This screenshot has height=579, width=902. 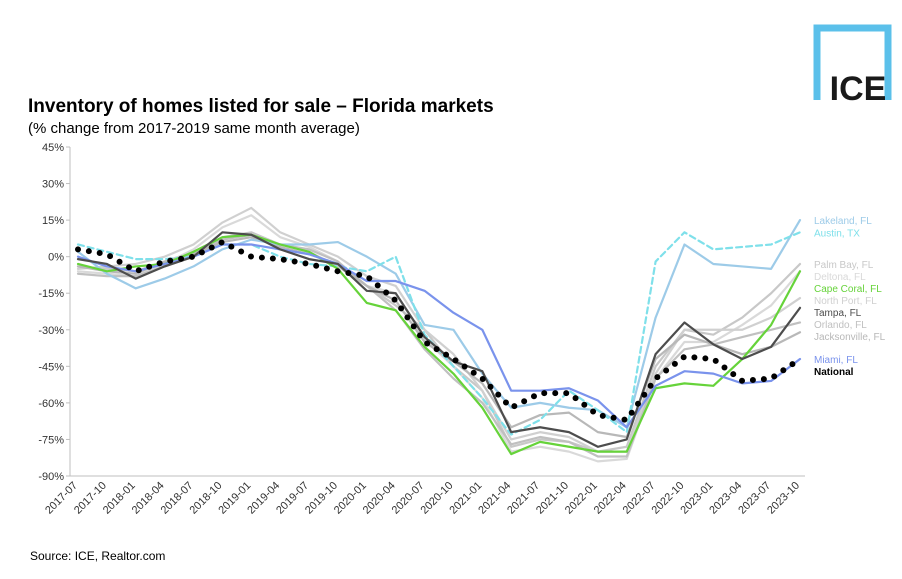 What do you see at coordinates (53, 221) in the screenshot?
I see `y-tick-label: 15%` at bounding box center [53, 221].